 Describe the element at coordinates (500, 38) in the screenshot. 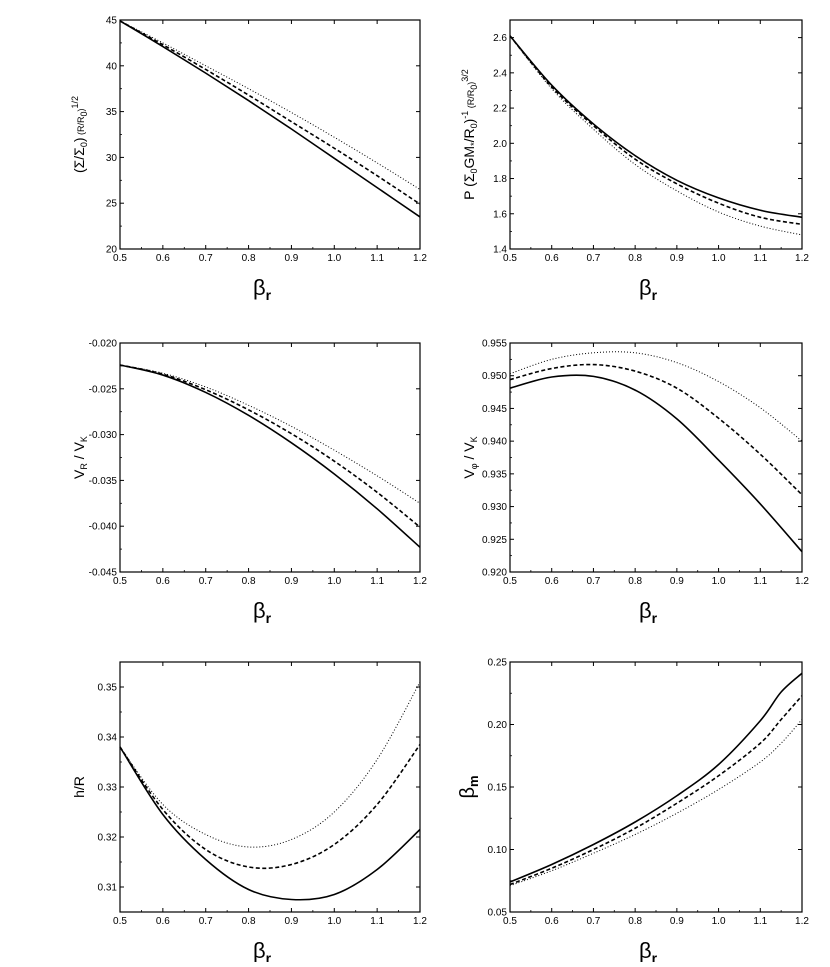

I see `y-tick-label: 2.6` at that location.